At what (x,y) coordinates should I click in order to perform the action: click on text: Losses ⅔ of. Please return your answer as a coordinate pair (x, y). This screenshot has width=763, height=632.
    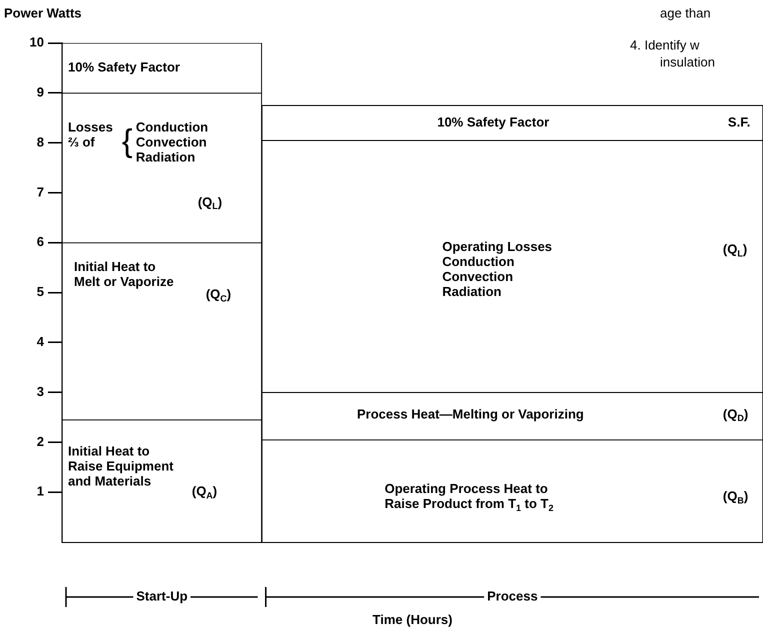
    Looking at the image, I should click on (90, 134).